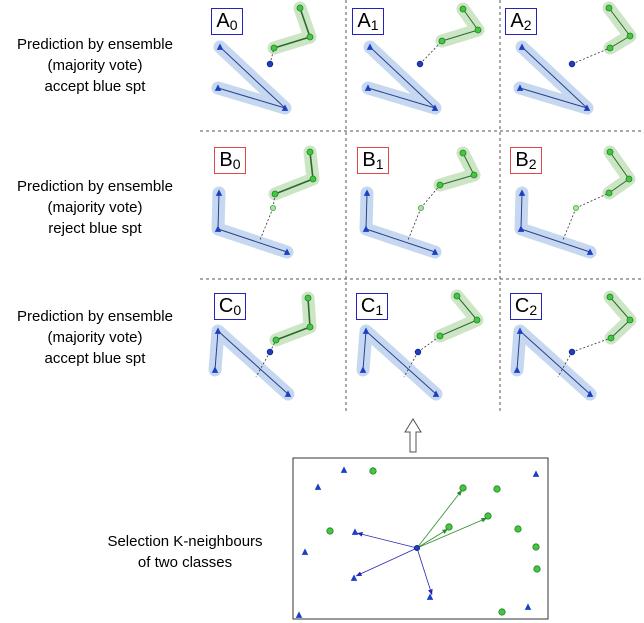 The image size is (644, 623). I want to click on tile-label-b1: B1, so click(373, 160).